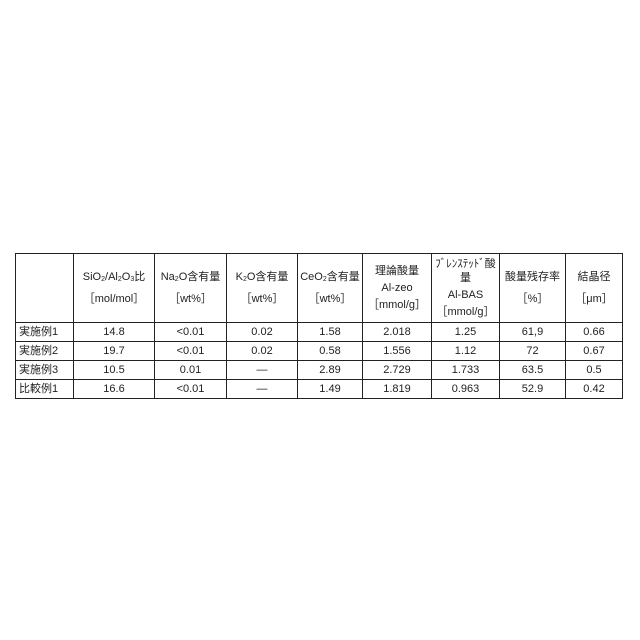 The height and width of the screenshot is (640, 640). Describe the element at coordinates (191, 370) in the screenshot. I see `table-cell: 0.01` at that location.